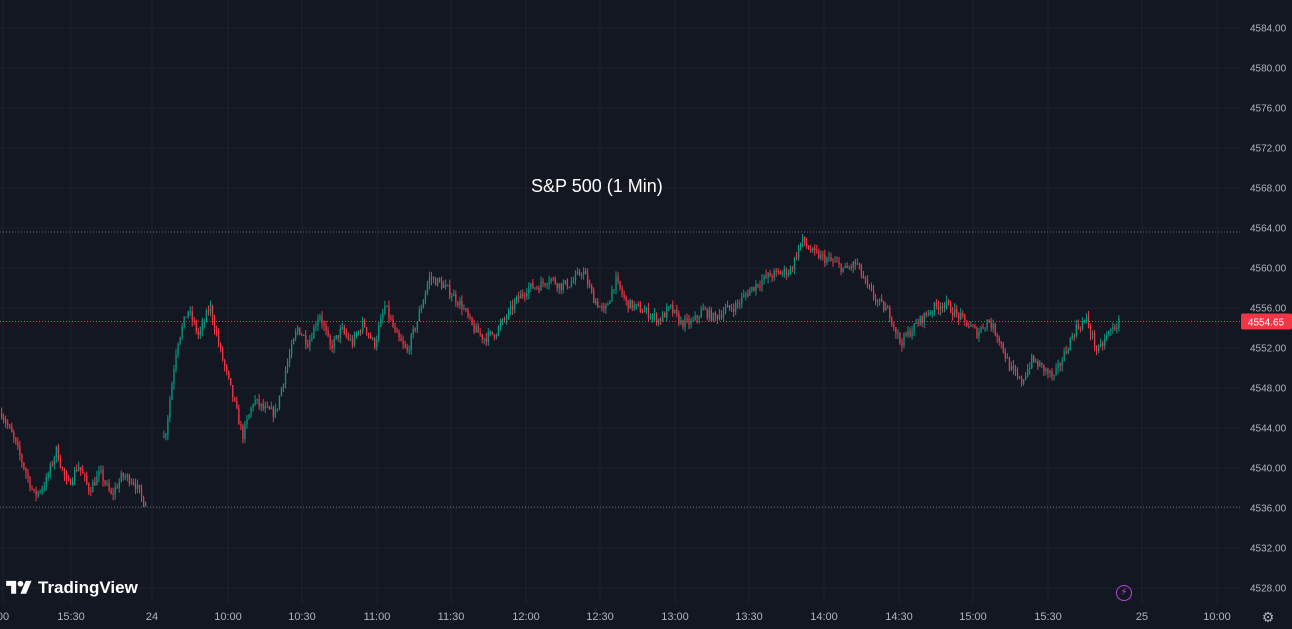  Describe the element at coordinates (72, 588) in the screenshot. I see `tradingview-logo: TradingView` at that location.